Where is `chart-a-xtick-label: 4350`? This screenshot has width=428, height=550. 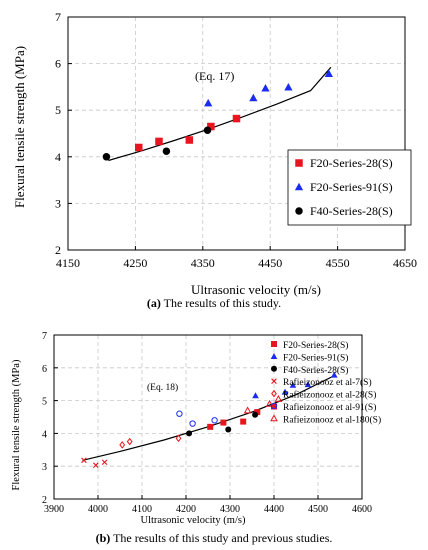
chart-a-xtick-label: 4350 is located at coordinates (203, 263).